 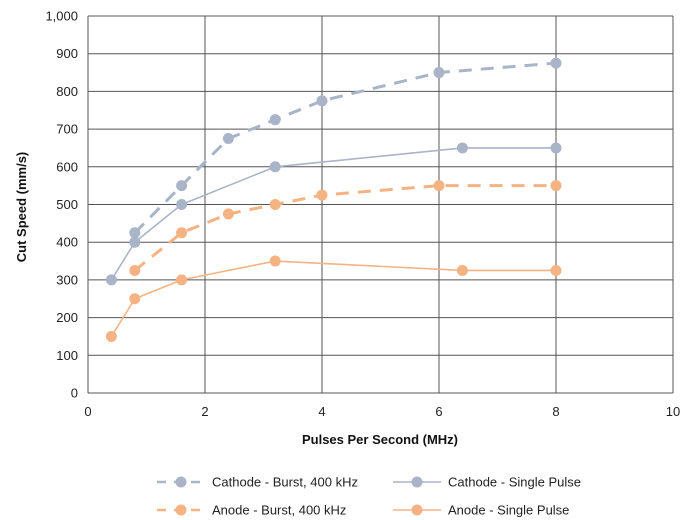 What do you see at coordinates (67, 91) in the screenshot?
I see `y-tick-label: 800` at bounding box center [67, 91].